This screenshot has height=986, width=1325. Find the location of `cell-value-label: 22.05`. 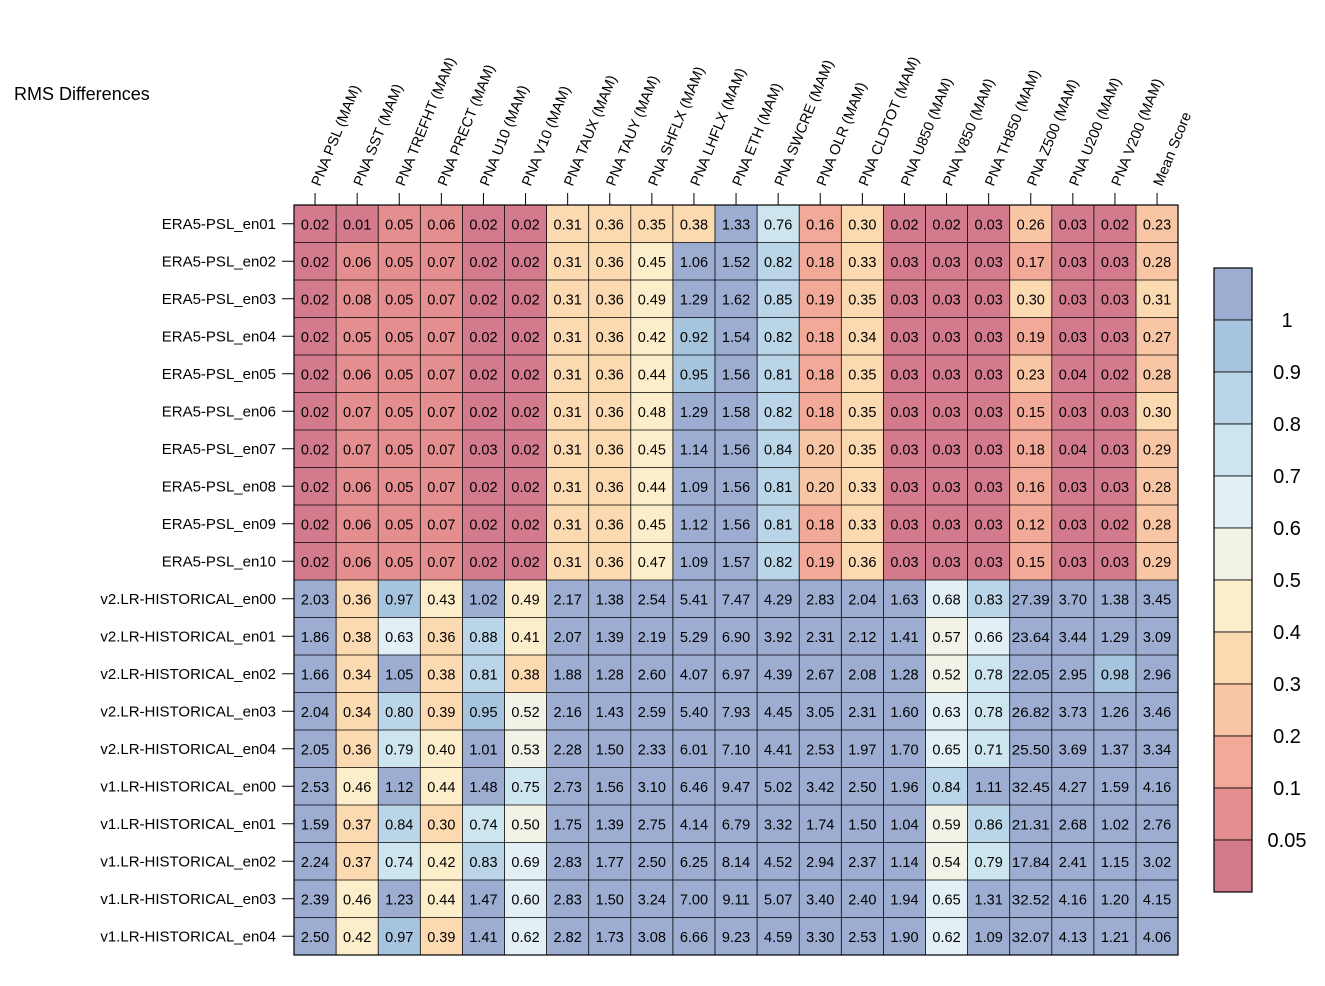

cell-value-label: 22.05 is located at coordinates (1031, 674).